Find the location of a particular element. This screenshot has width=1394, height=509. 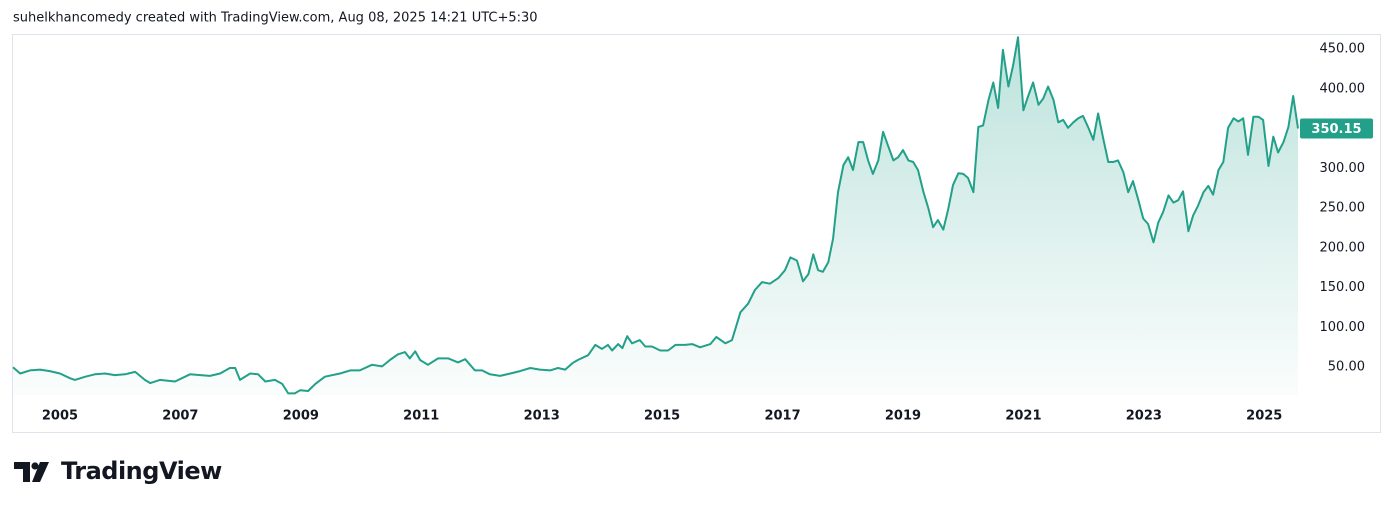

last-price-tag is located at coordinates (1336, 128).